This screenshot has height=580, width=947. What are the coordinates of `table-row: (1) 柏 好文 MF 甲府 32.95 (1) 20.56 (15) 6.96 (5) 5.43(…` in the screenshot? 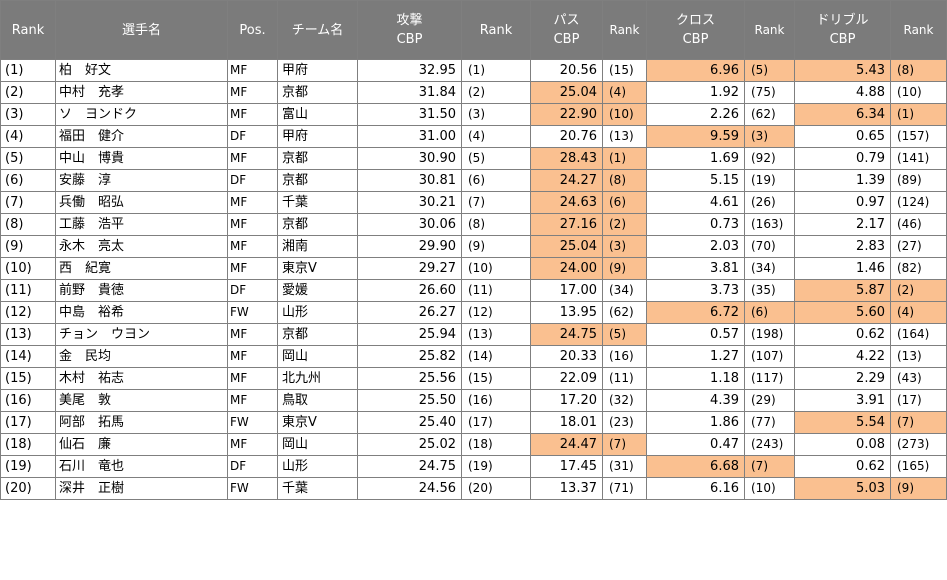 It's located at (473, 70).